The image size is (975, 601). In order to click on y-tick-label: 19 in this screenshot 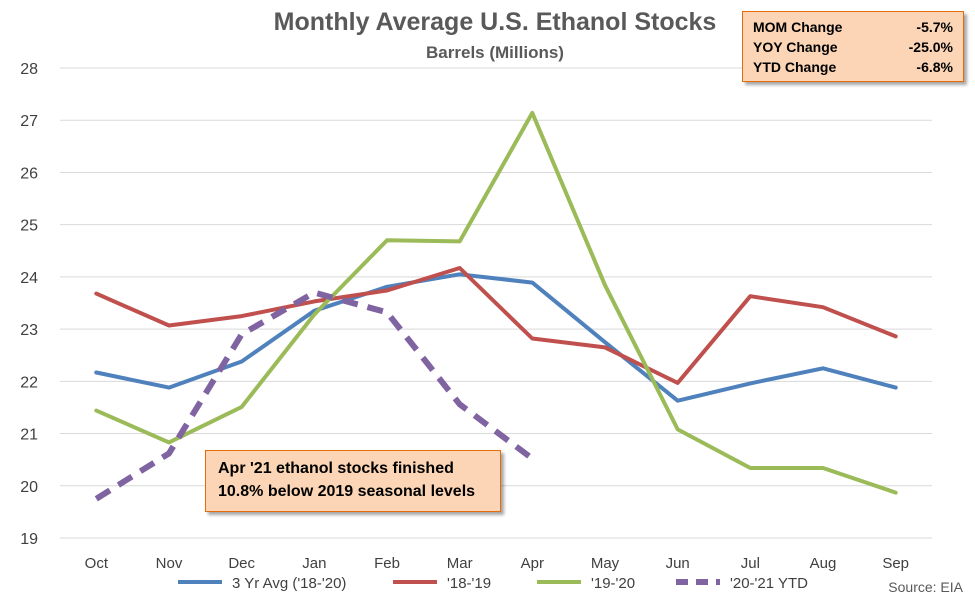, I will do `click(29, 539)`.